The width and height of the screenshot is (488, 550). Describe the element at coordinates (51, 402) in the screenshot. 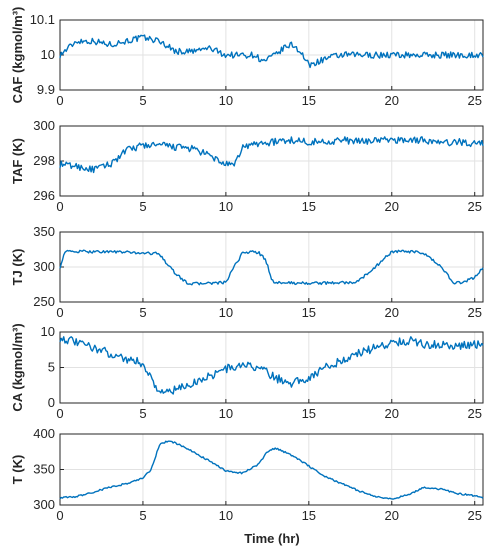

I see `y-tick-label: 0` at that location.